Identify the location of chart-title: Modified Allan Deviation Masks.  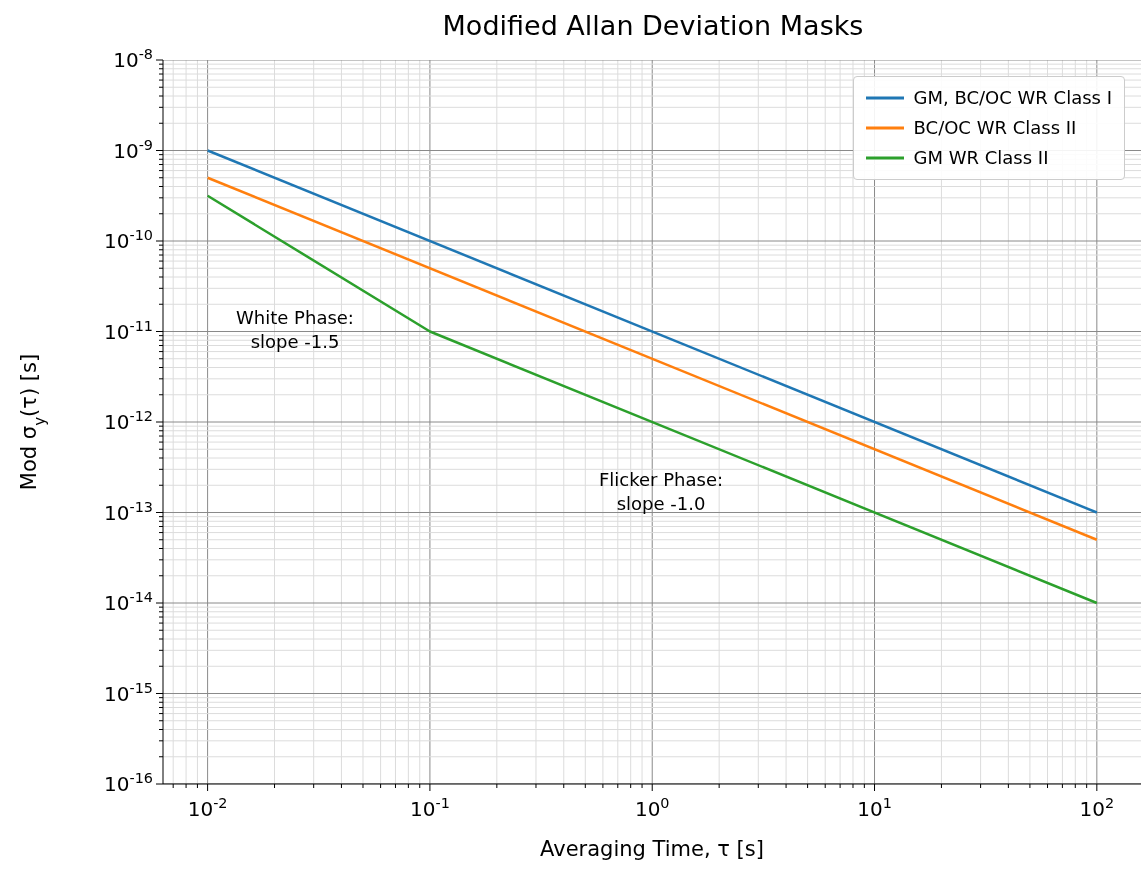
(653, 26).